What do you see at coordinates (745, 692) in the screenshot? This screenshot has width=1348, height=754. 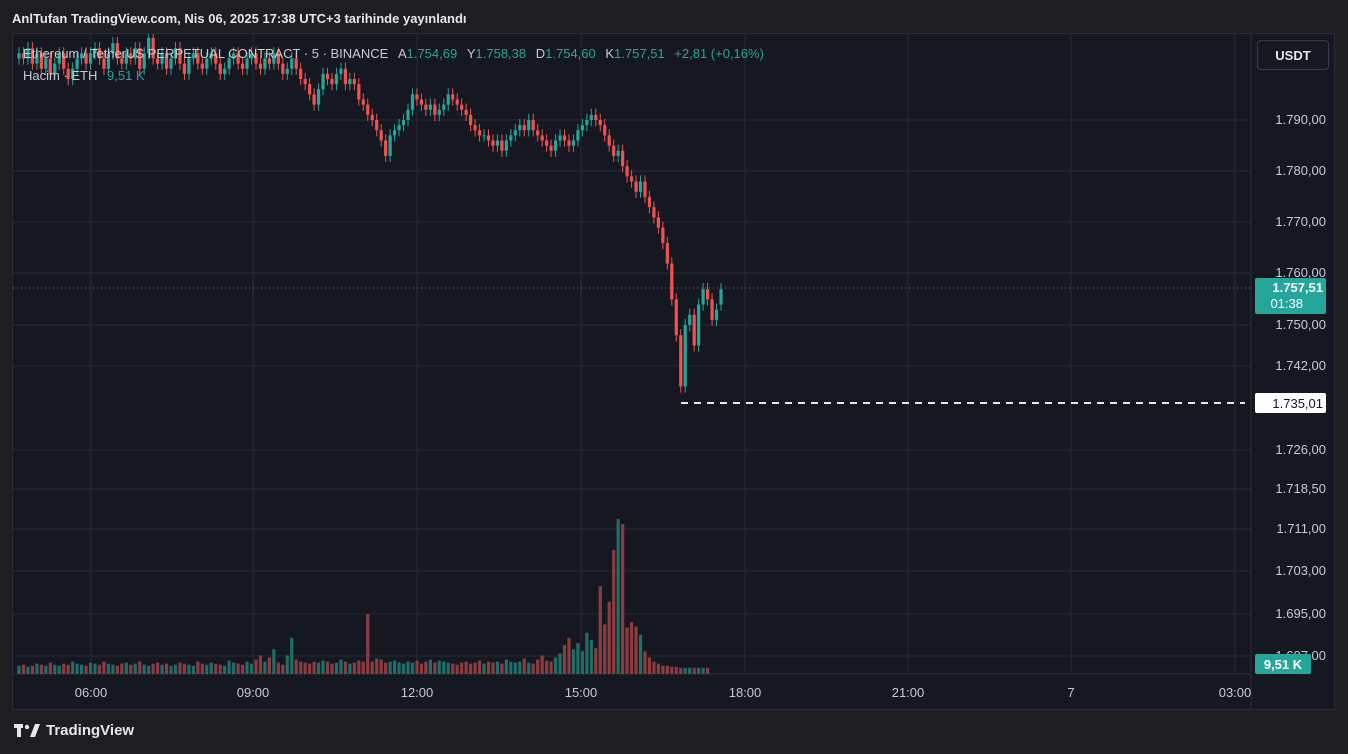 I see `x-tick-label: 18:00` at bounding box center [745, 692].